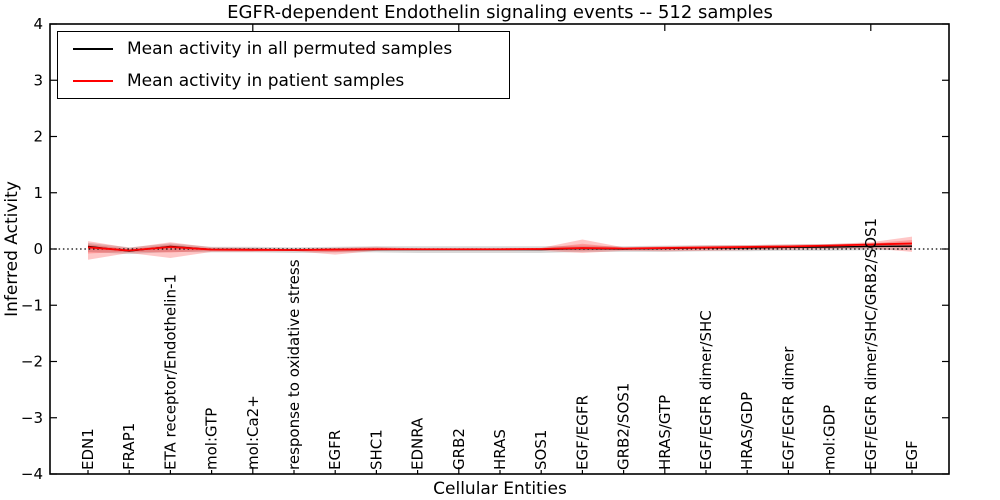 The width and height of the screenshot is (1000, 500). I want to click on legend-entry-patient: Mean activity in patient samples, so click(283, 81).